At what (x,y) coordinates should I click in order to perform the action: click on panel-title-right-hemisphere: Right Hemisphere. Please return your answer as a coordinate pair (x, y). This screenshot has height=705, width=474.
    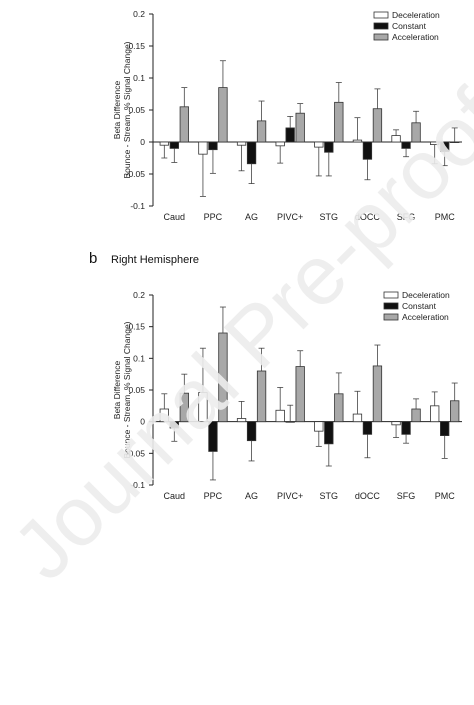
    Looking at the image, I should click on (155, 260).